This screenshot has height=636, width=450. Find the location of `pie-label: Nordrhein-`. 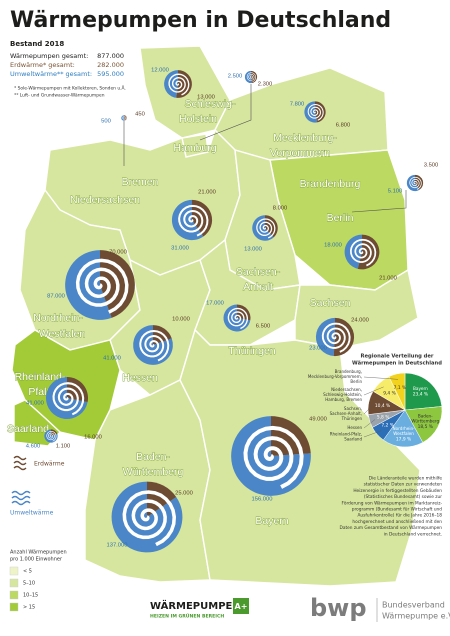

pie-label: Nordrhein- is located at coordinates (403, 428).